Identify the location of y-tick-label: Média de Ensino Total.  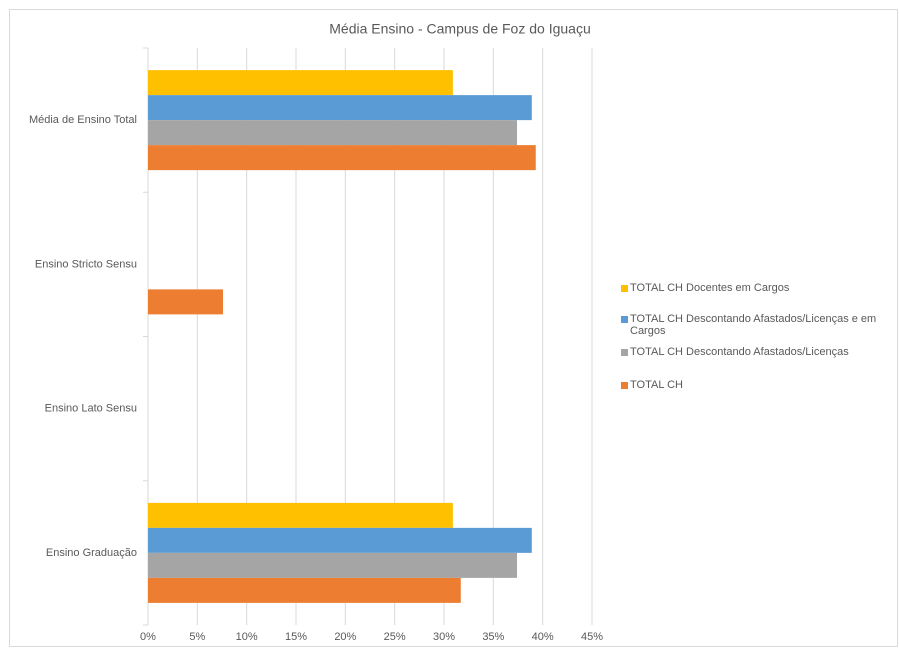
(83, 120).